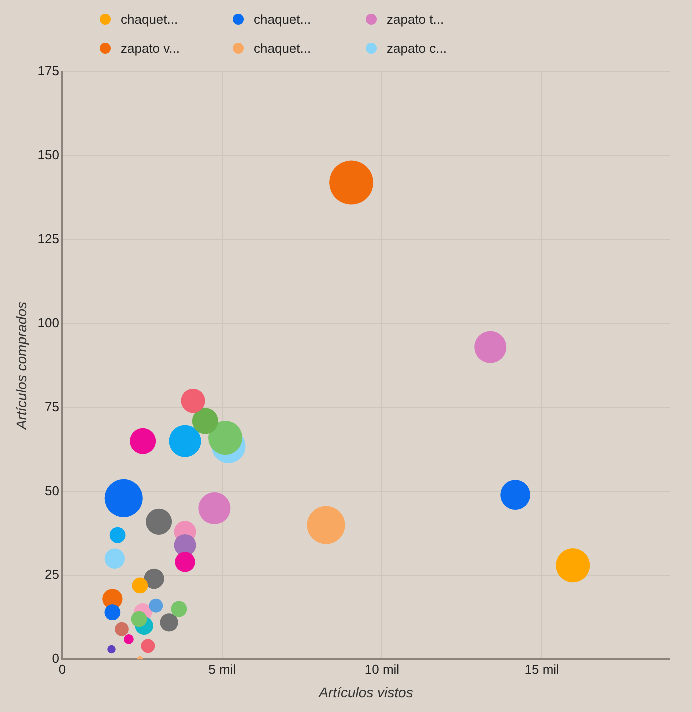 This screenshot has width=692, height=712. I want to click on y-tick-label: 75, so click(52, 406).